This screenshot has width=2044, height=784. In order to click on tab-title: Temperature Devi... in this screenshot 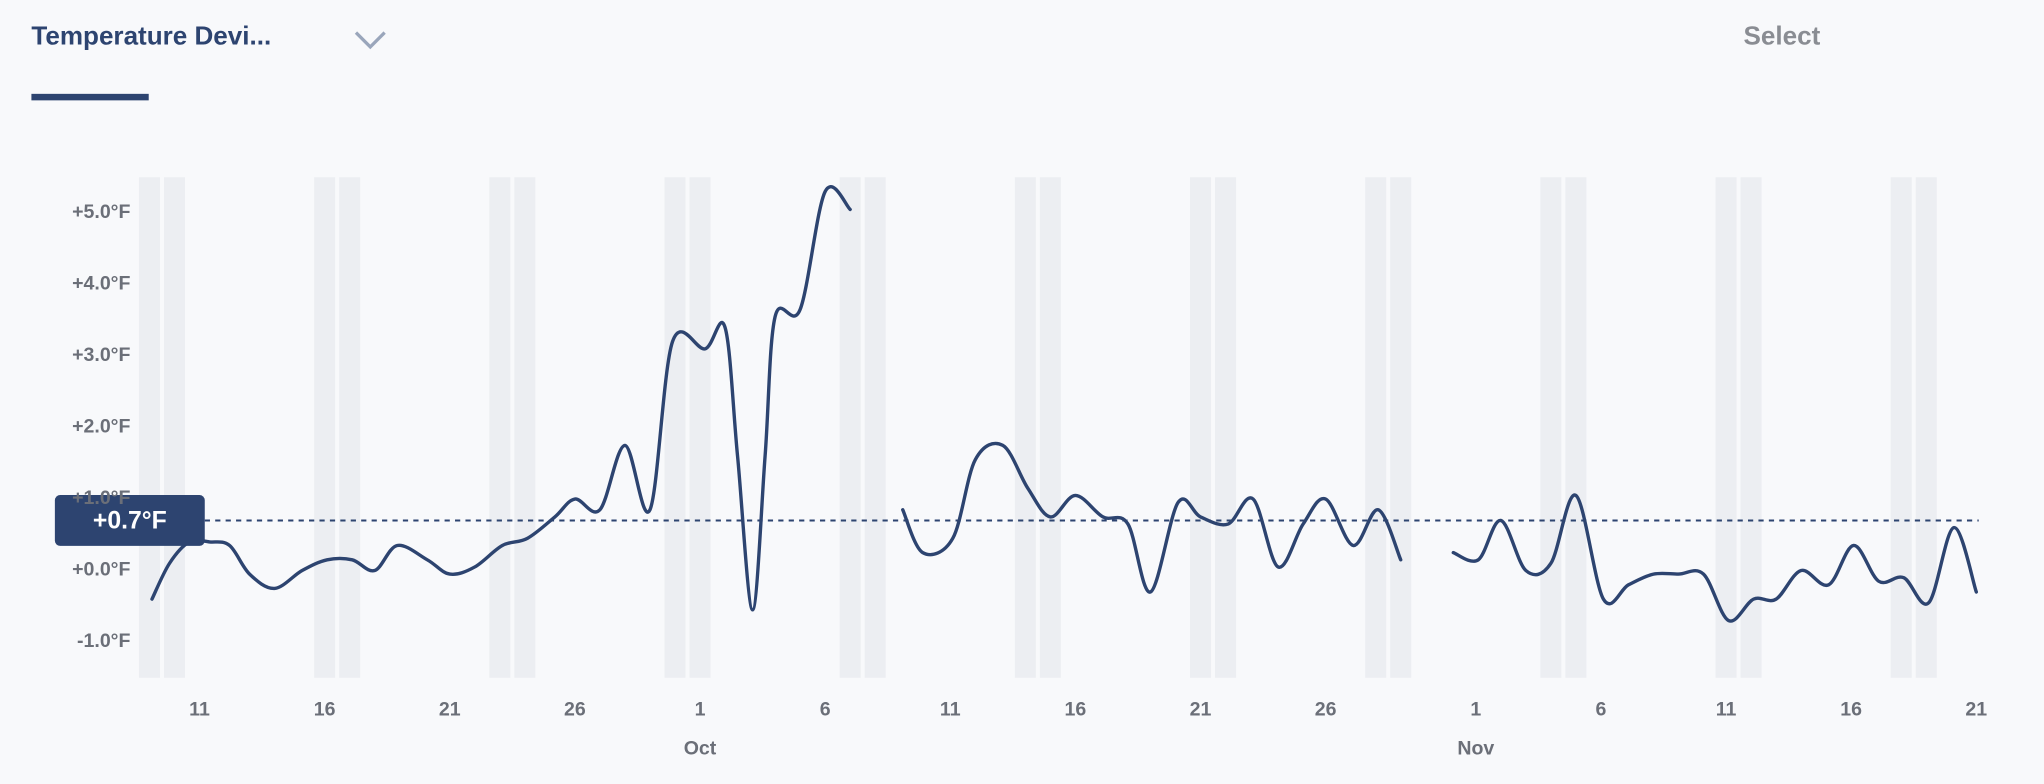, I will do `click(151, 36)`.